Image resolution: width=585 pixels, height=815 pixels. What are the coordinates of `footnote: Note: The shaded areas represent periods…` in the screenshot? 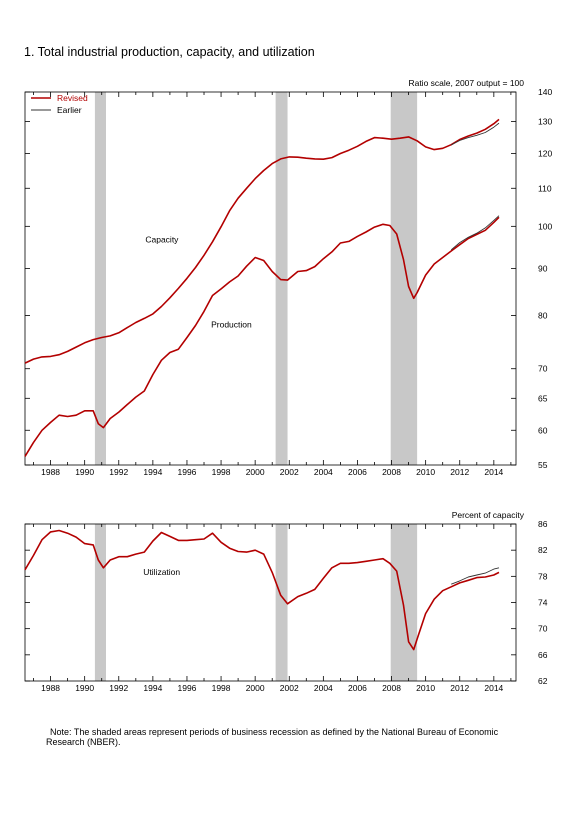 It's located at (272, 737).